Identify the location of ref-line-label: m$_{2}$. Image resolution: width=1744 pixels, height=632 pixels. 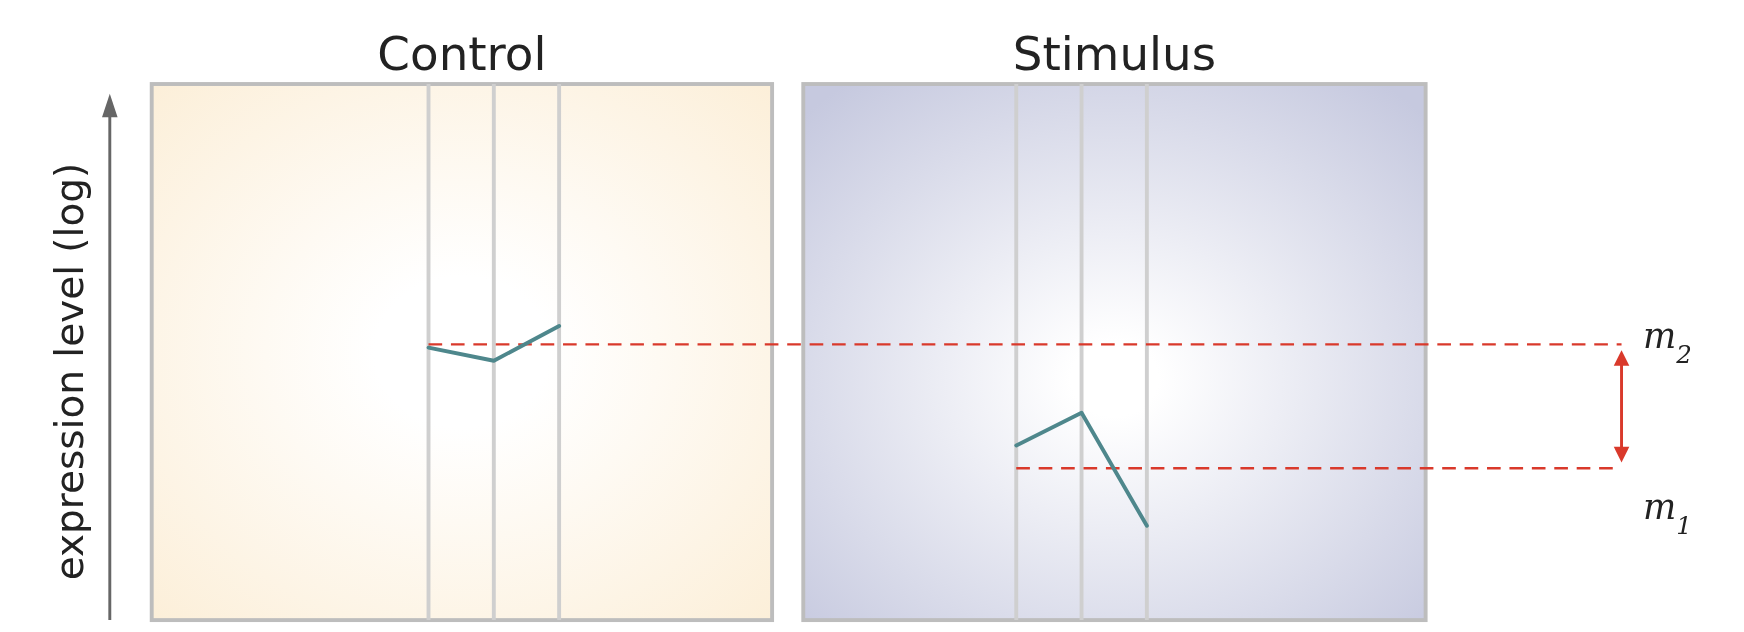
(1667, 342).